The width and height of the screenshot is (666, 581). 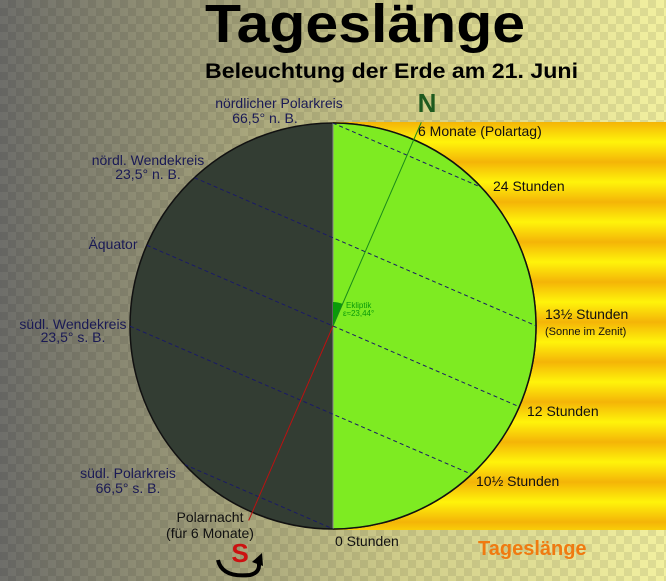 What do you see at coordinates (257, 559) in the screenshot?
I see `rotation-arrow-head` at bounding box center [257, 559].